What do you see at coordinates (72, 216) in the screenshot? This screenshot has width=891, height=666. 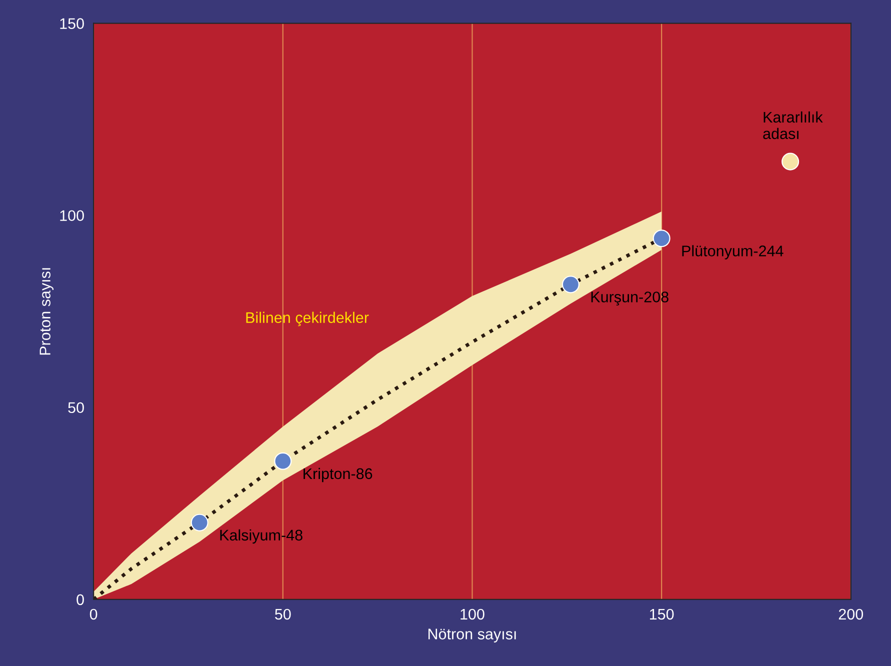 I see `y-tick-label: 100` at bounding box center [72, 216].